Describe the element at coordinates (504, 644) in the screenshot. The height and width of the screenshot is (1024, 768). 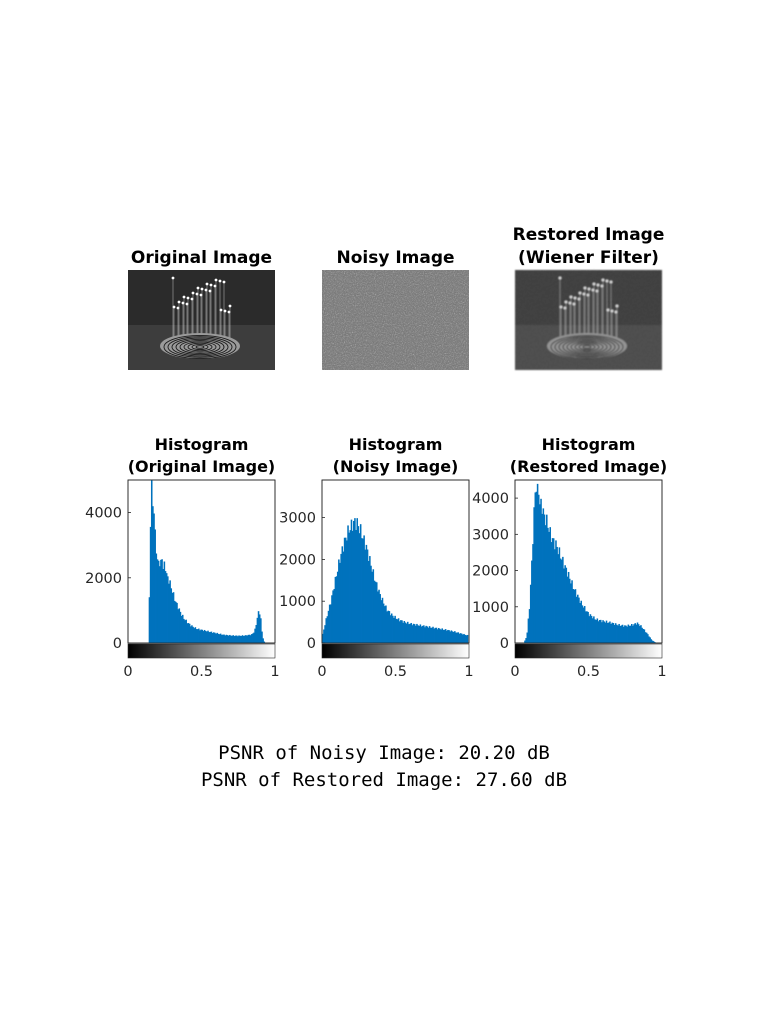
I see `y-tick-label: 0` at that location.